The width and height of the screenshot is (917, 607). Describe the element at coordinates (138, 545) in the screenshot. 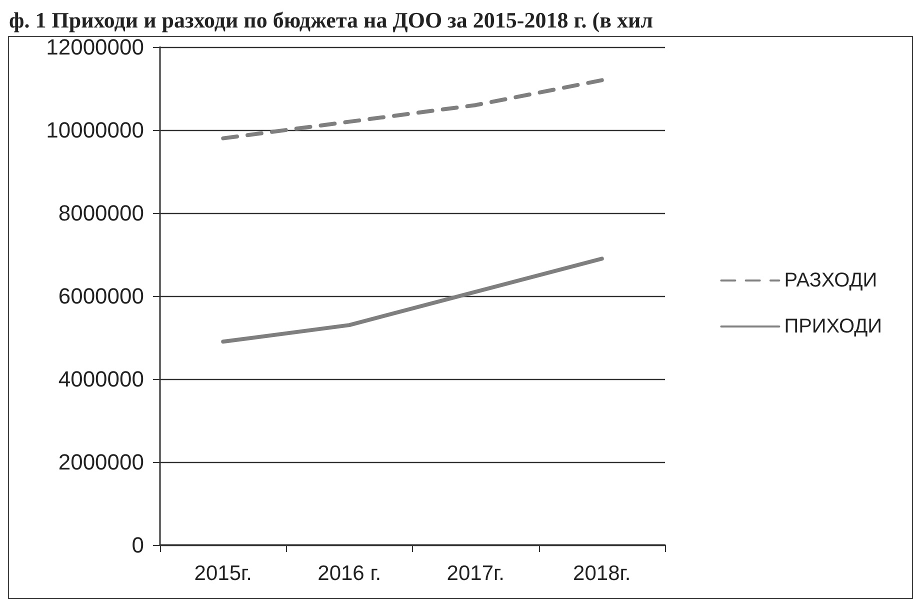

I see `y-tick-label: 0` at that location.